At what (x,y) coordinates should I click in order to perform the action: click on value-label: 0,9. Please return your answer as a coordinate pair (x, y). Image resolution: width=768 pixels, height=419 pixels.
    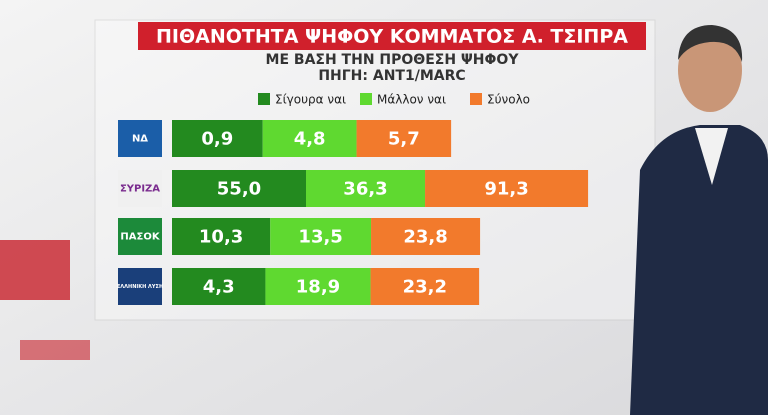
    Looking at the image, I should click on (217, 139).